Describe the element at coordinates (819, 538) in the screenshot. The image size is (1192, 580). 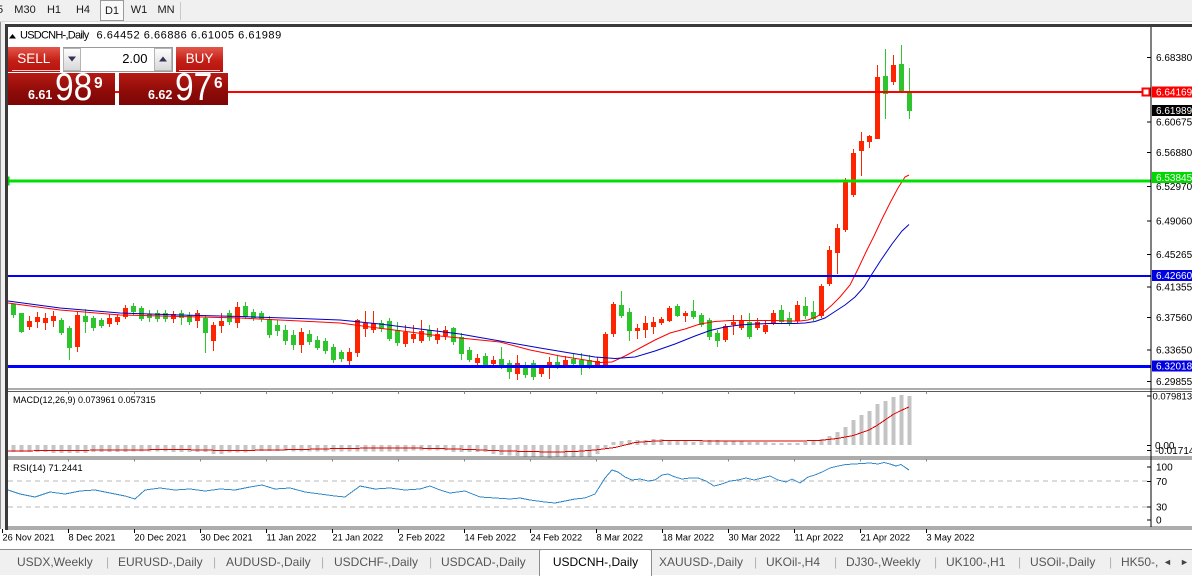
I see `svg-text: 11 Apr 2022` at that location.